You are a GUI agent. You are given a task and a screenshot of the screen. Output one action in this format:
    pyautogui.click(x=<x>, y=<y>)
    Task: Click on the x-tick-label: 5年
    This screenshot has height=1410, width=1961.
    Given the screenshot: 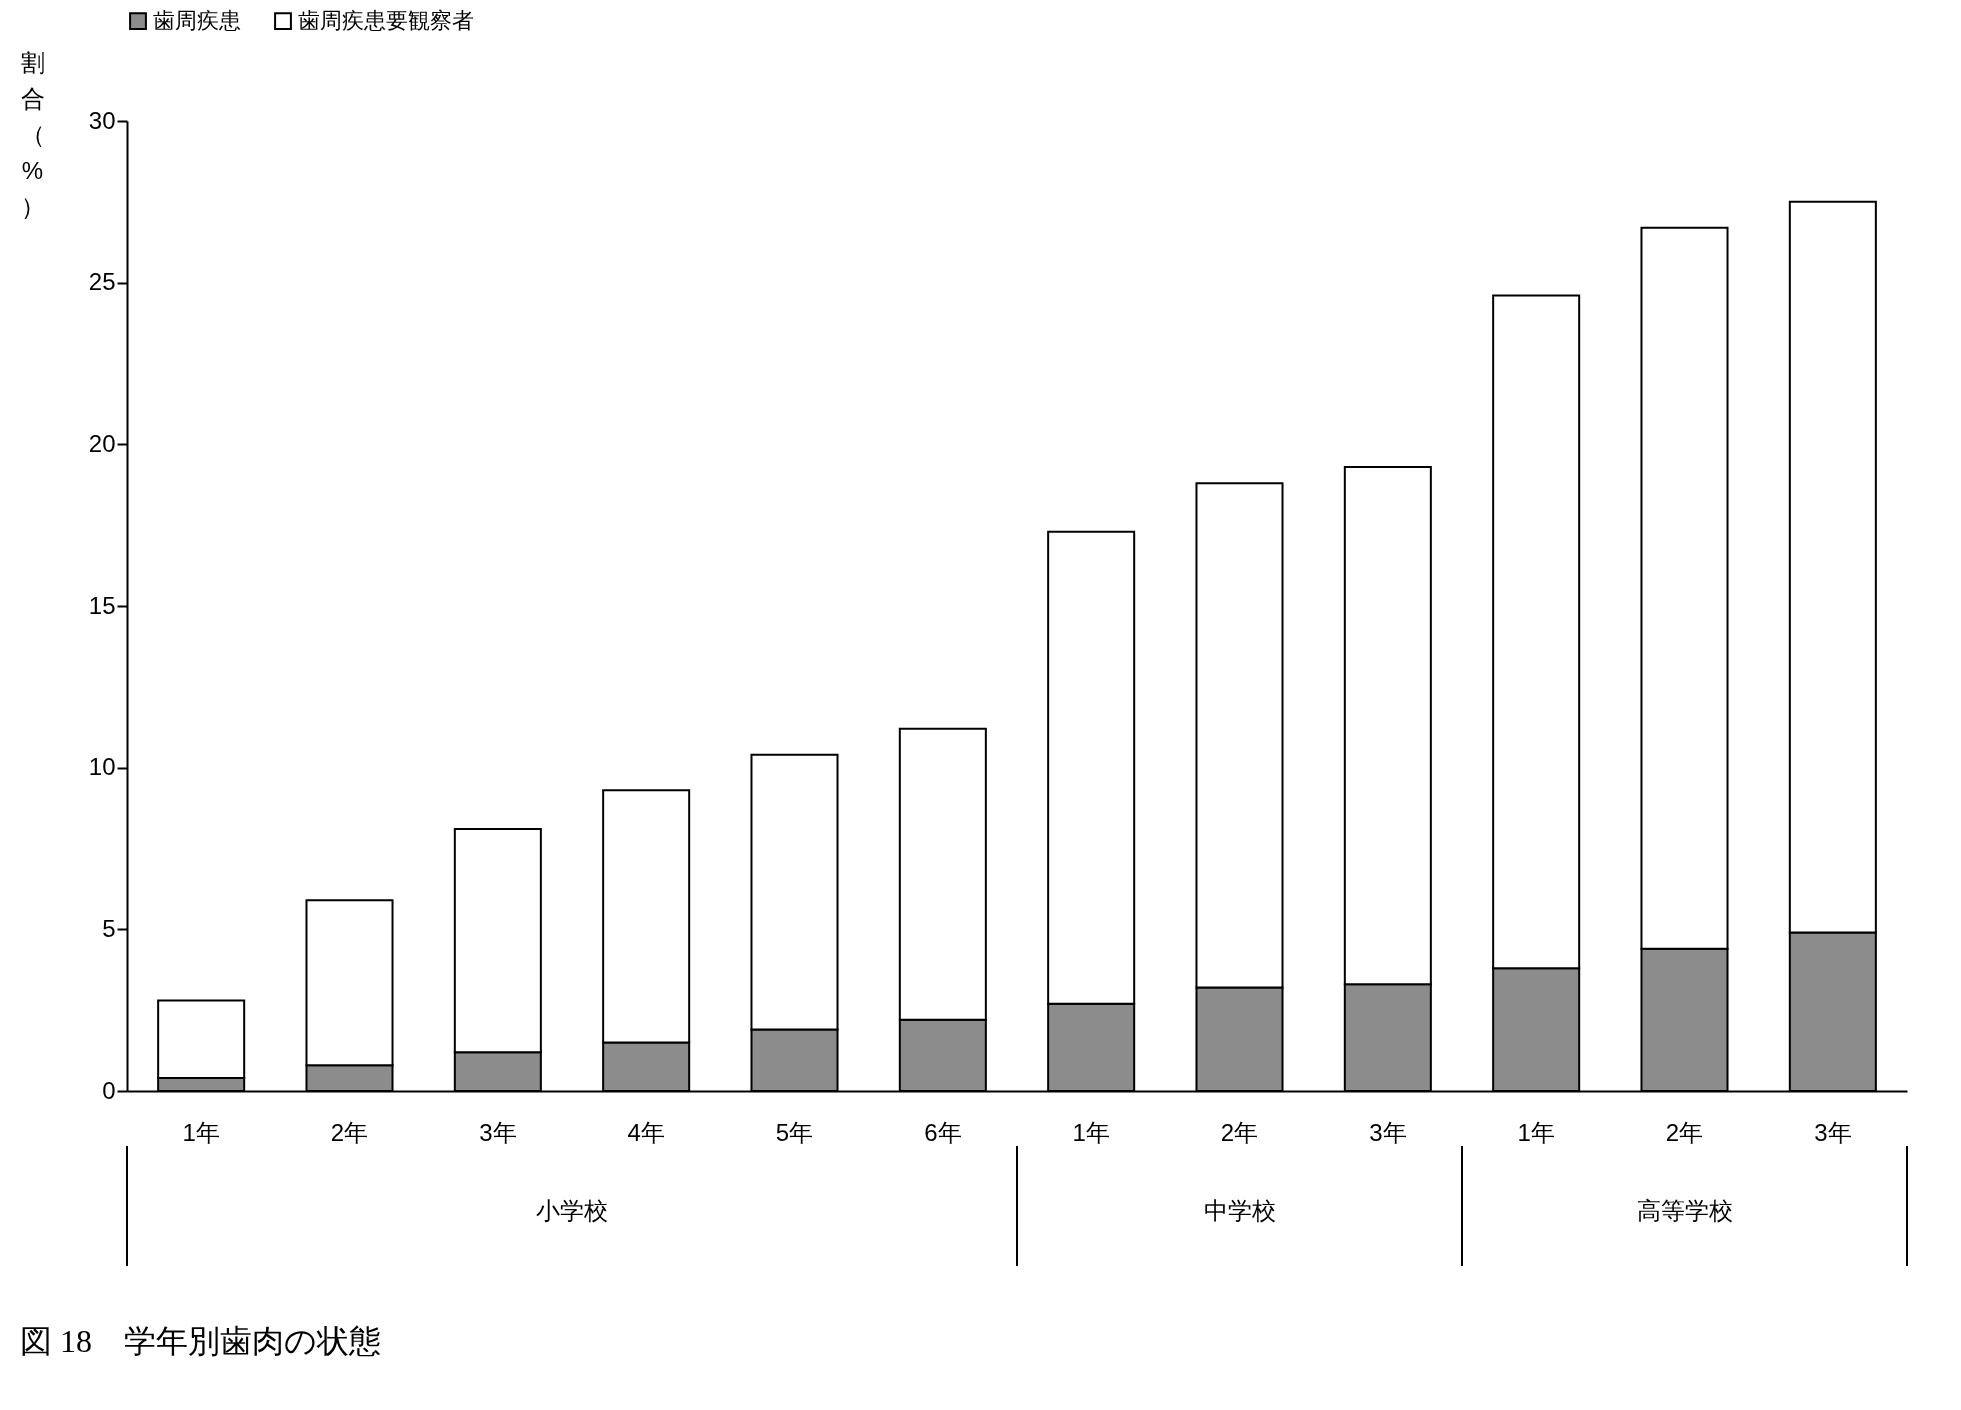 What is the action you would take?
    pyautogui.click(x=794, y=1132)
    